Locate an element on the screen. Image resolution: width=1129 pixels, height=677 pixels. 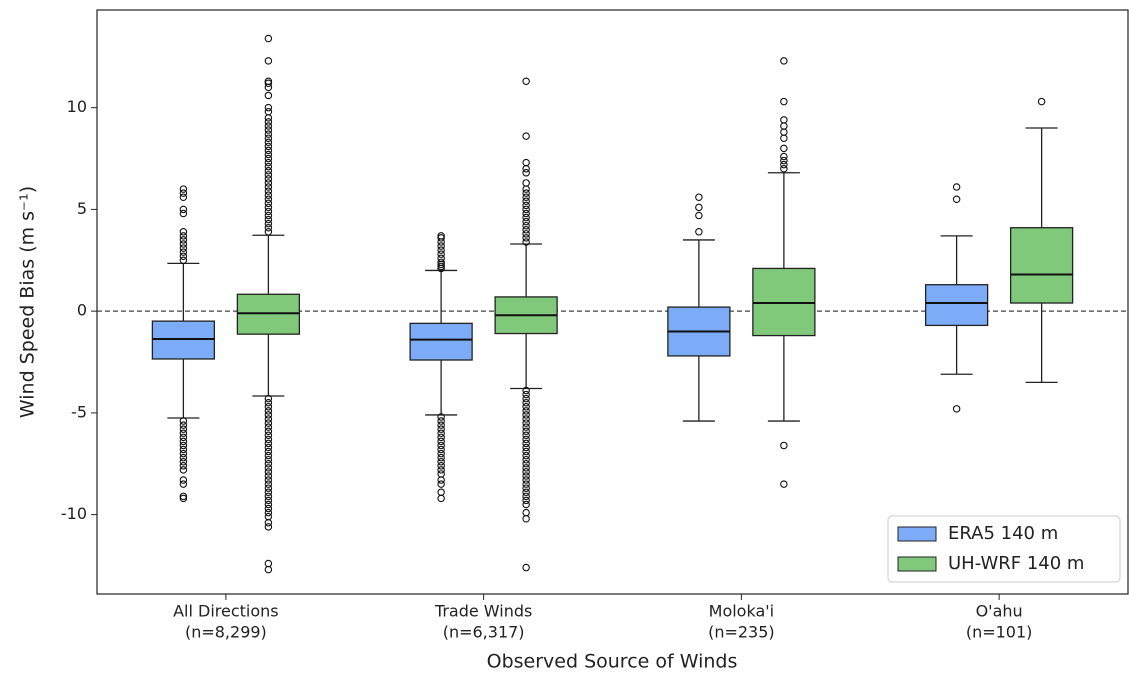
legend-swatch is located at coordinates (917, 534).